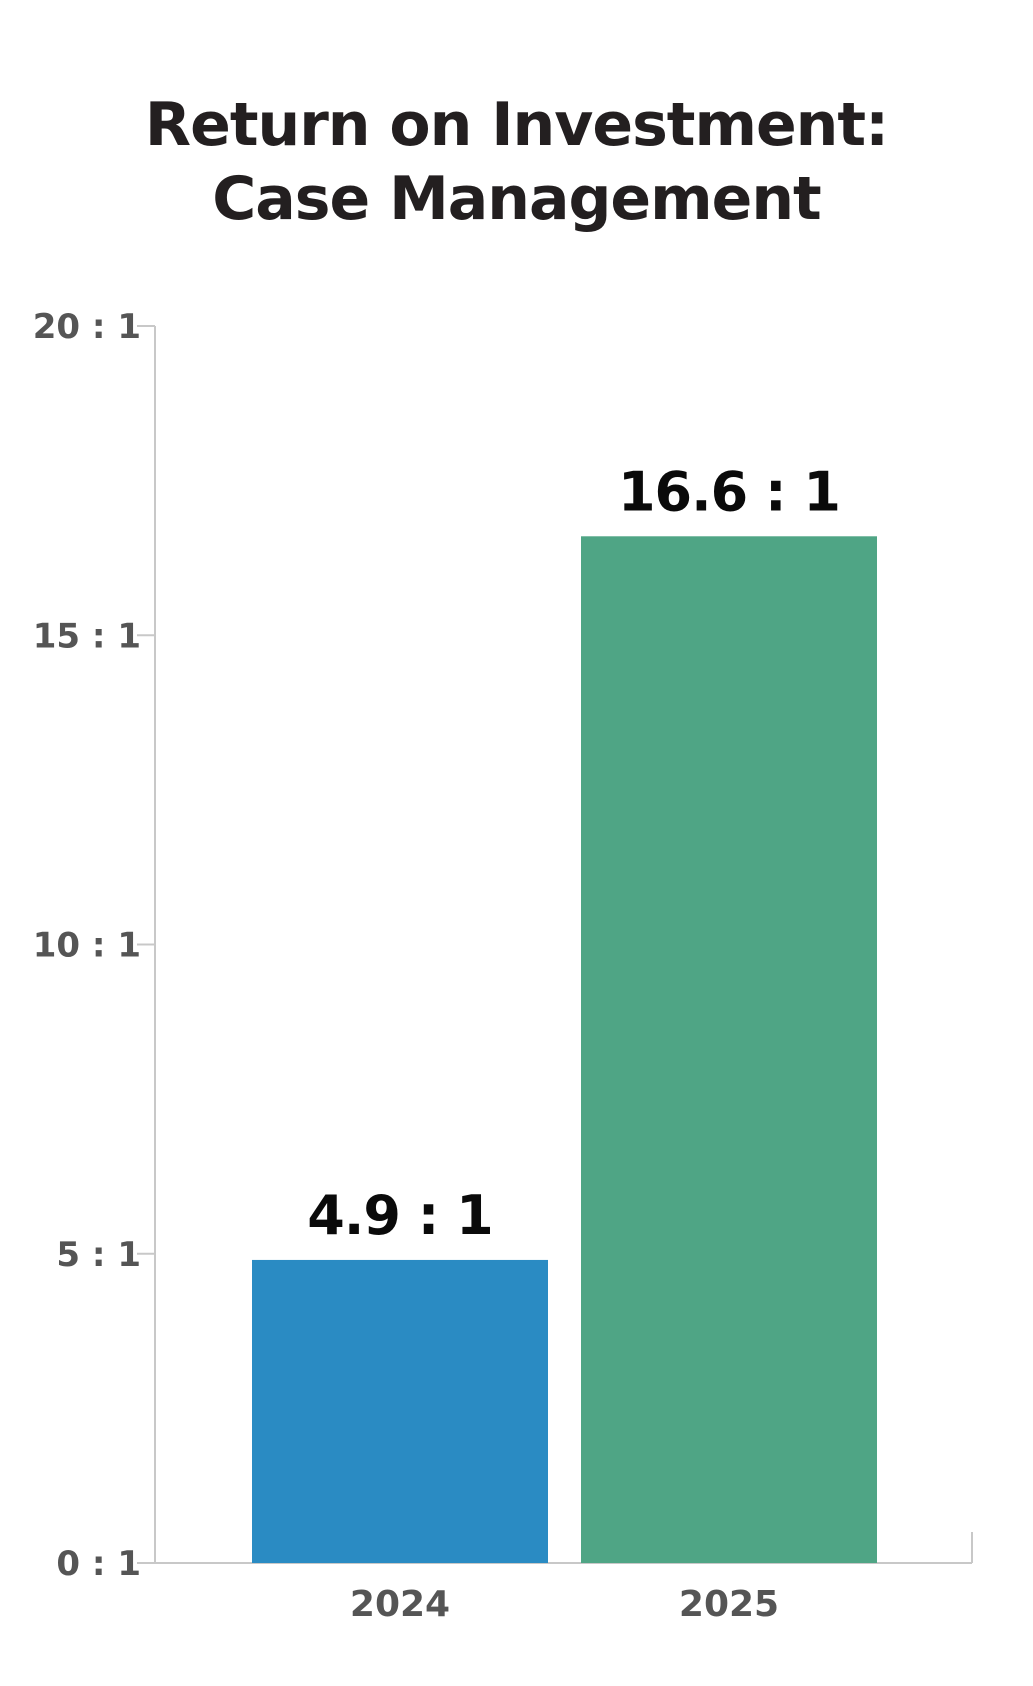  Describe the element at coordinates (400, 1411) in the screenshot. I see `bar-2024` at that location.